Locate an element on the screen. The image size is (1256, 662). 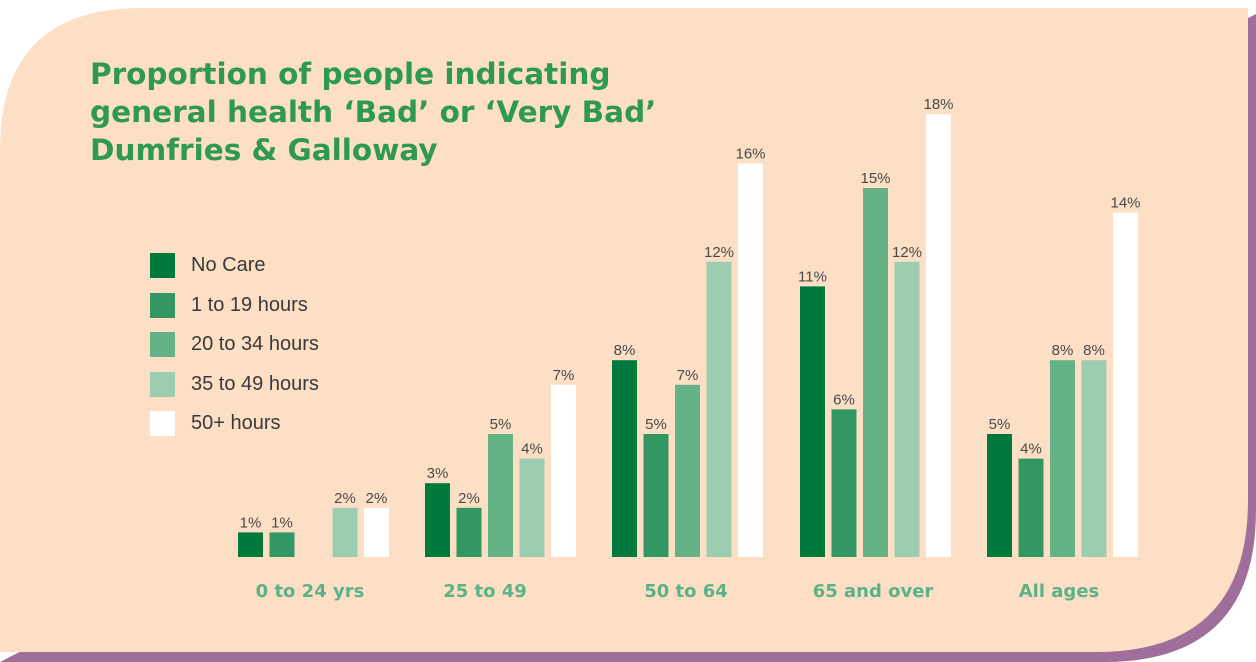
legend-item-50-plus-hours: 50+ hours is located at coordinates (234, 424).